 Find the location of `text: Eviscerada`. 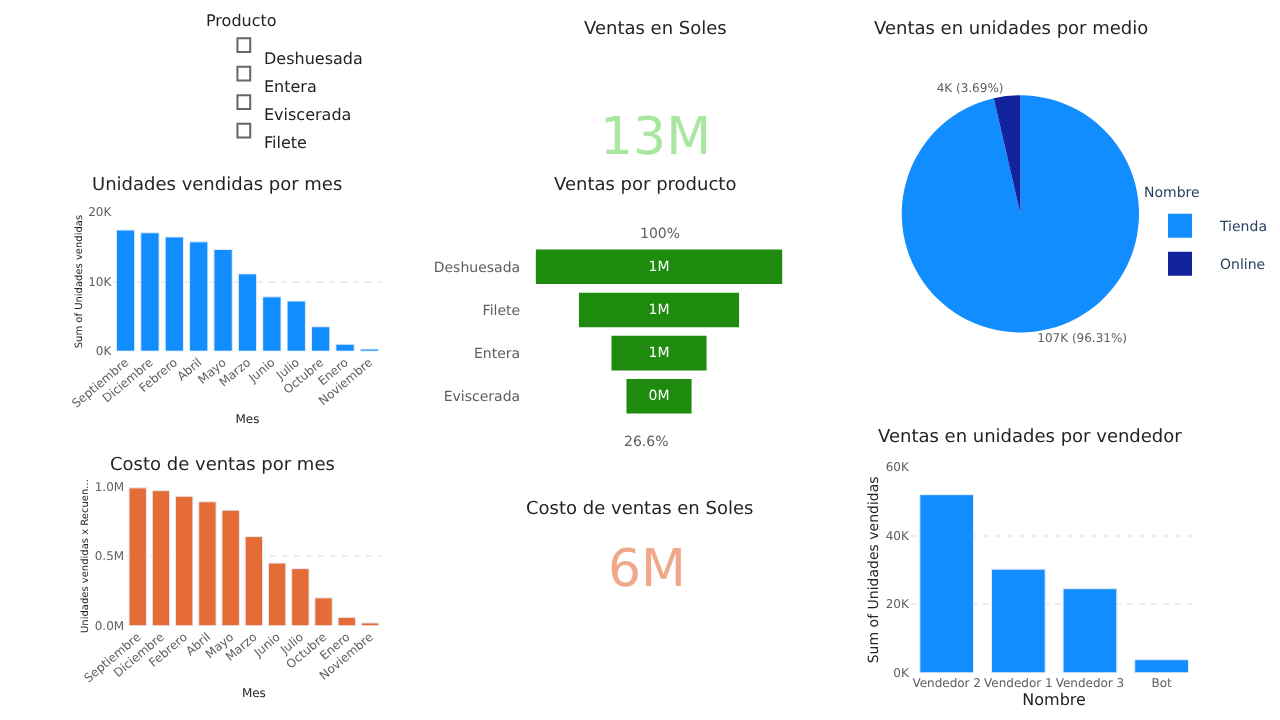

text: Eviscerada is located at coordinates (308, 115).